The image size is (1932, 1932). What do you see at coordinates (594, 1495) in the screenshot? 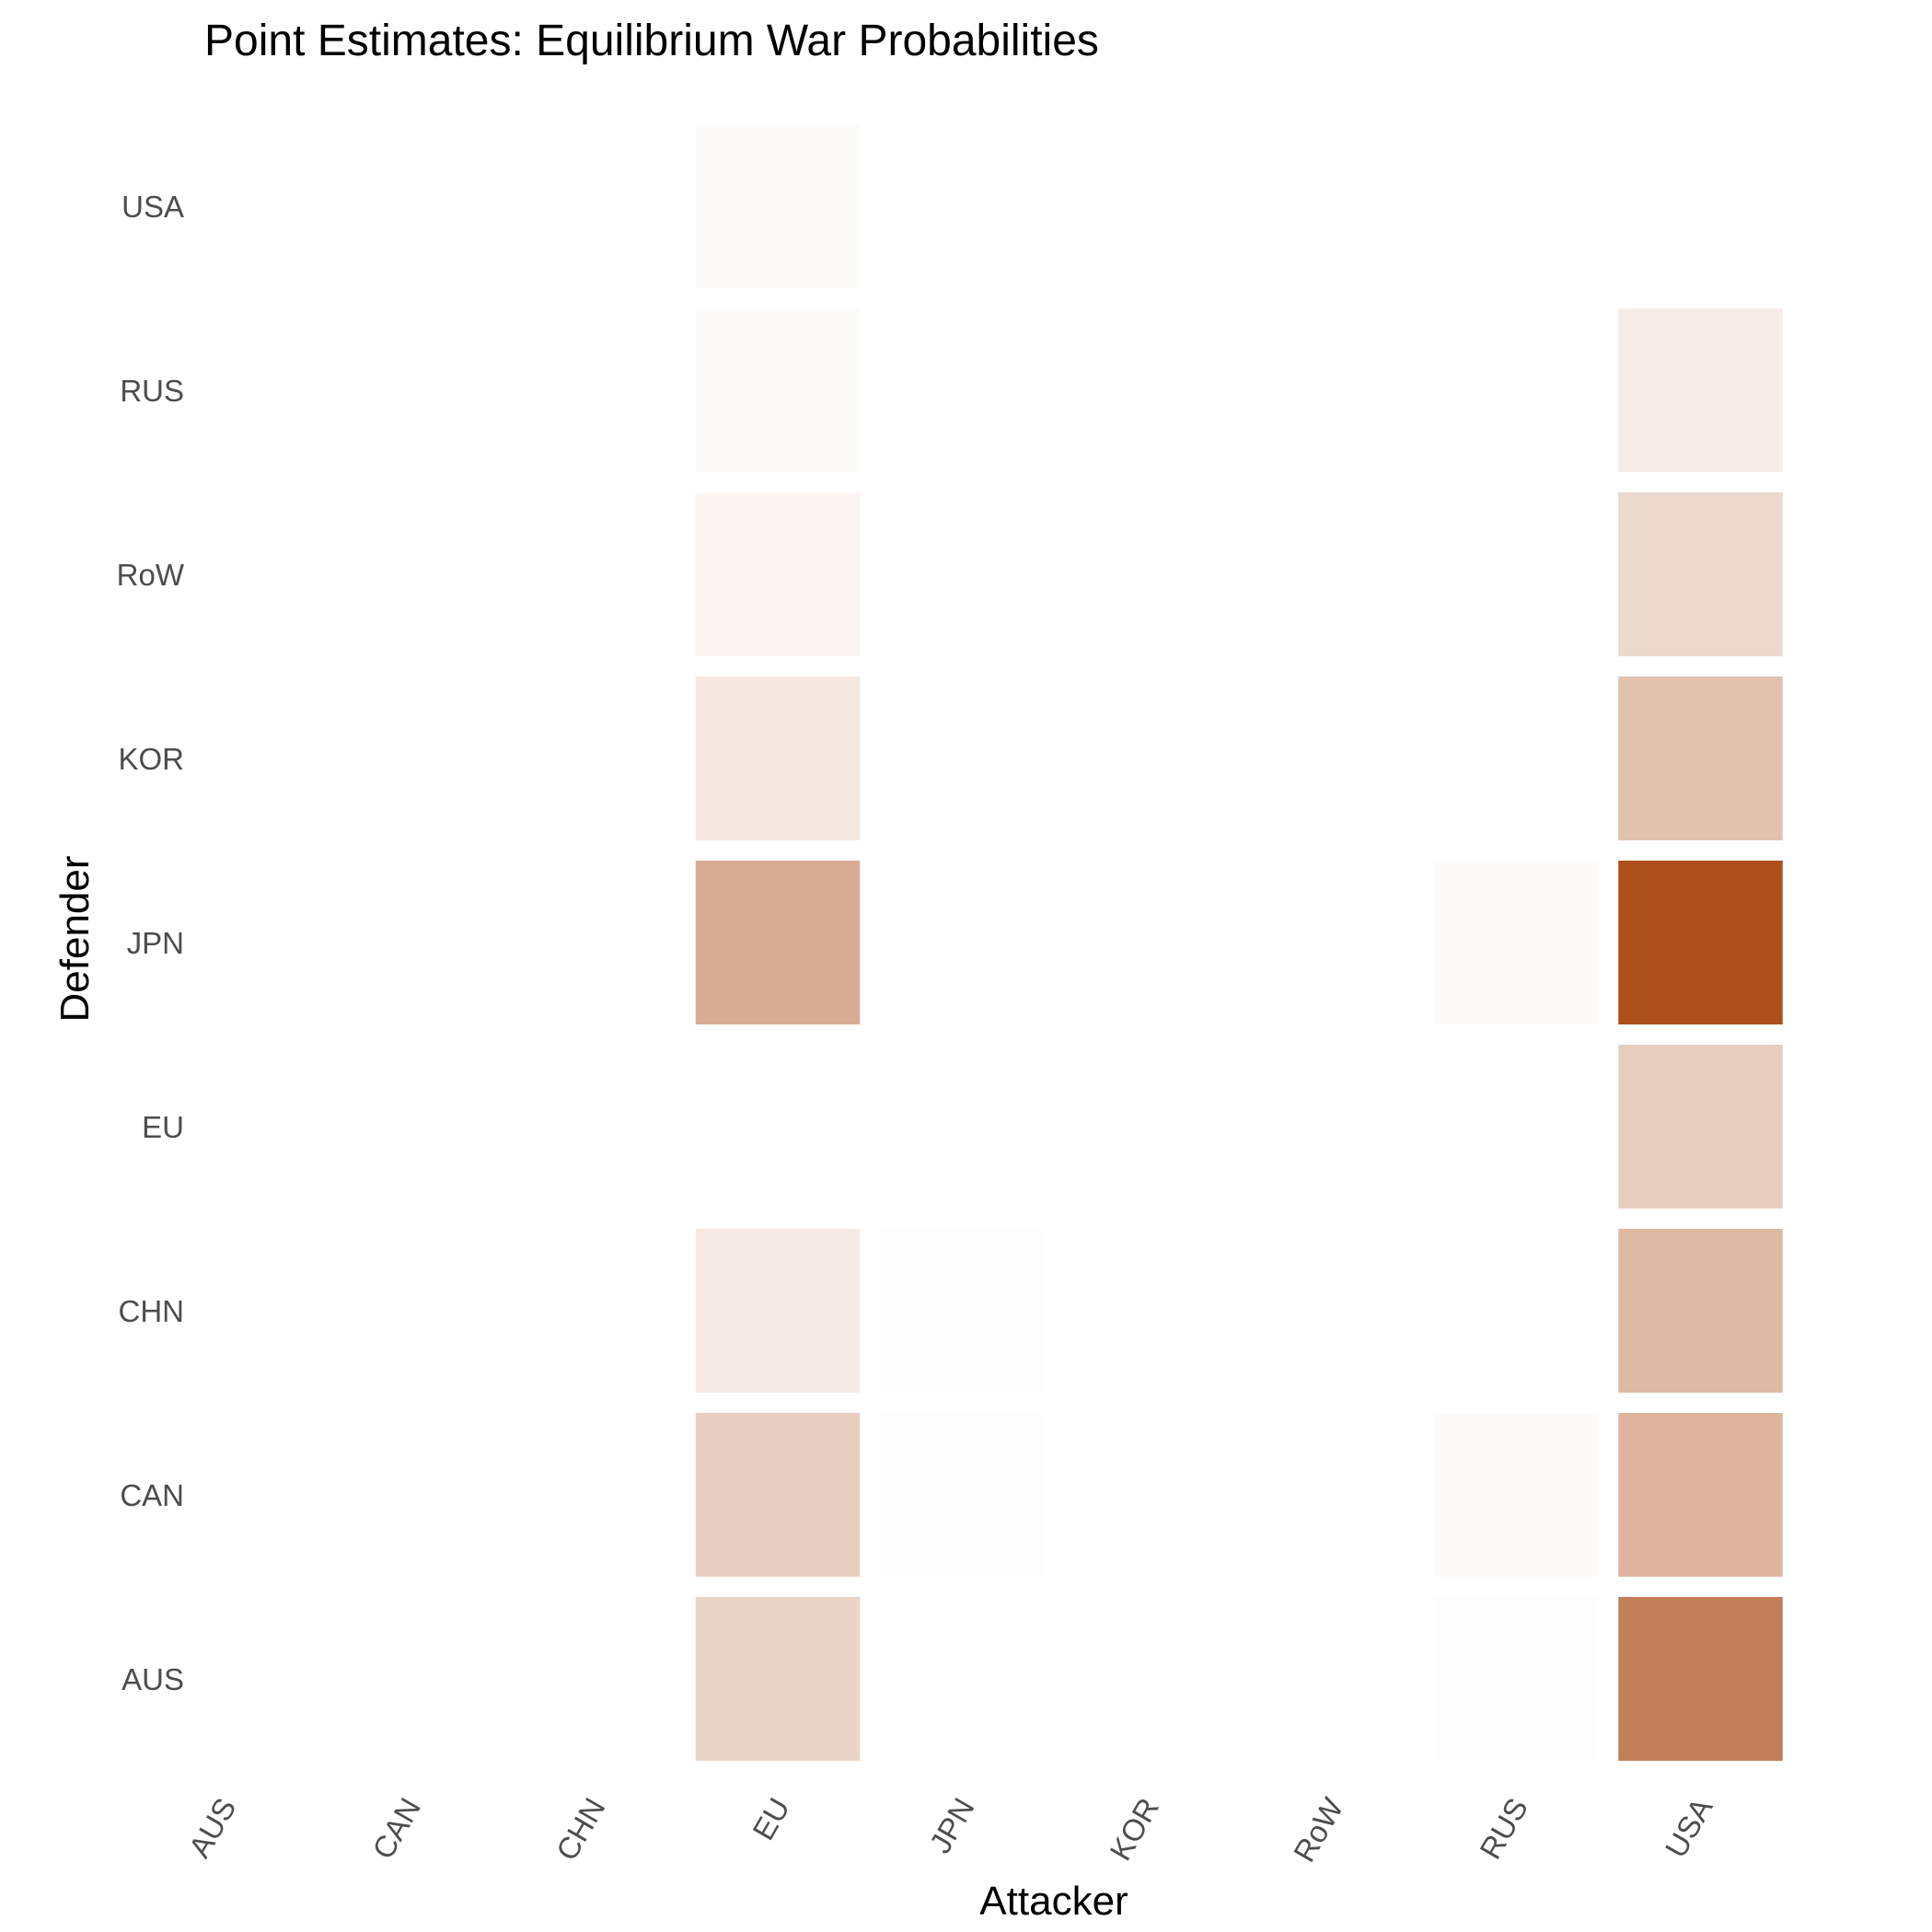
I see `heatmap-cell-CHN-CAN` at bounding box center [594, 1495].